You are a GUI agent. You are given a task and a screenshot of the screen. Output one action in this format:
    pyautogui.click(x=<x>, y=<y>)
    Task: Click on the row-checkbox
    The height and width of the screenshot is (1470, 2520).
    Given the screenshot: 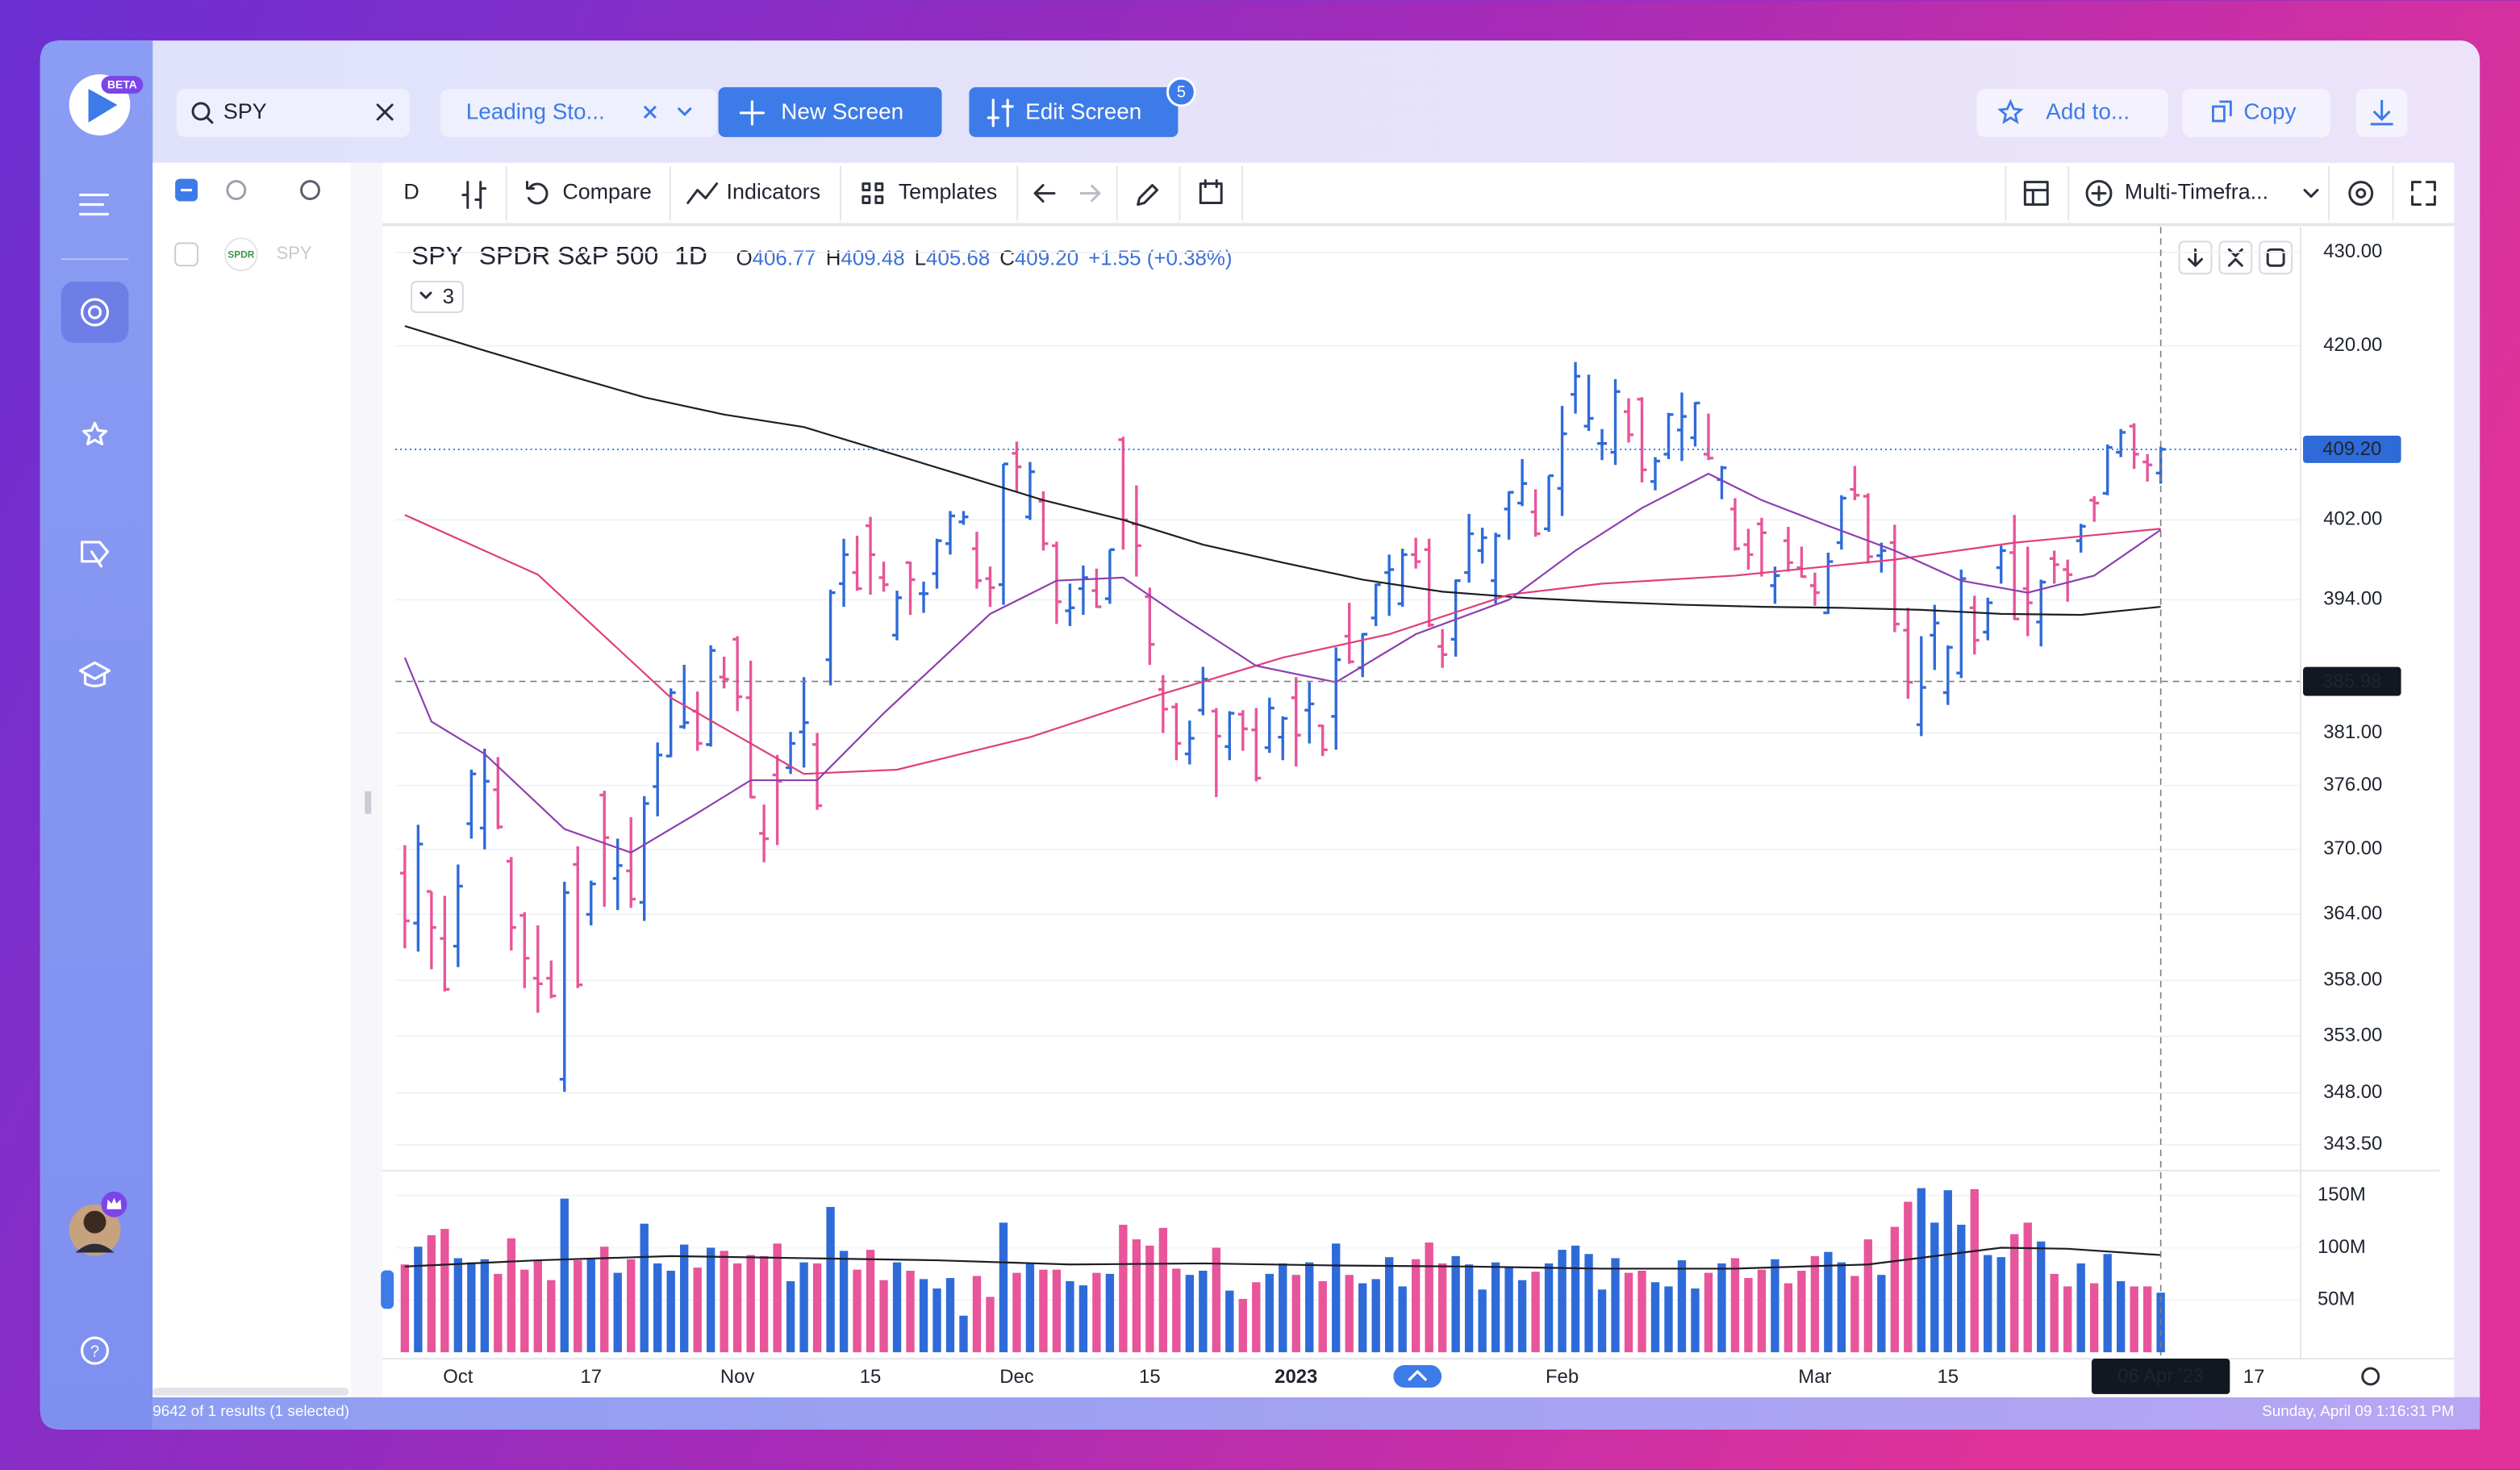 What is the action you would take?
    pyautogui.click(x=186, y=254)
    